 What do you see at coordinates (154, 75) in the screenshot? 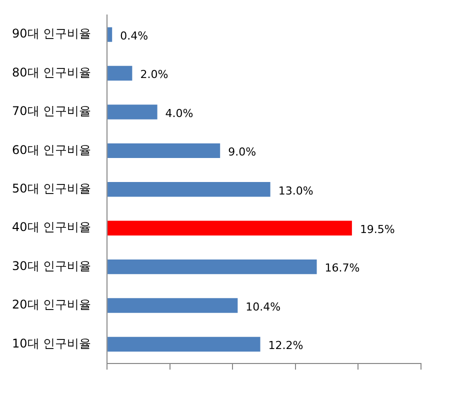
I see `data-label: 2.0%` at bounding box center [154, 75].